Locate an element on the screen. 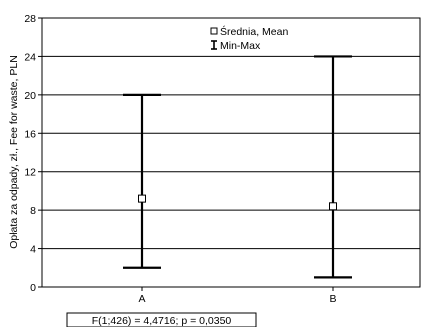  x-tick-label: B is located at coordinates (332, 299).